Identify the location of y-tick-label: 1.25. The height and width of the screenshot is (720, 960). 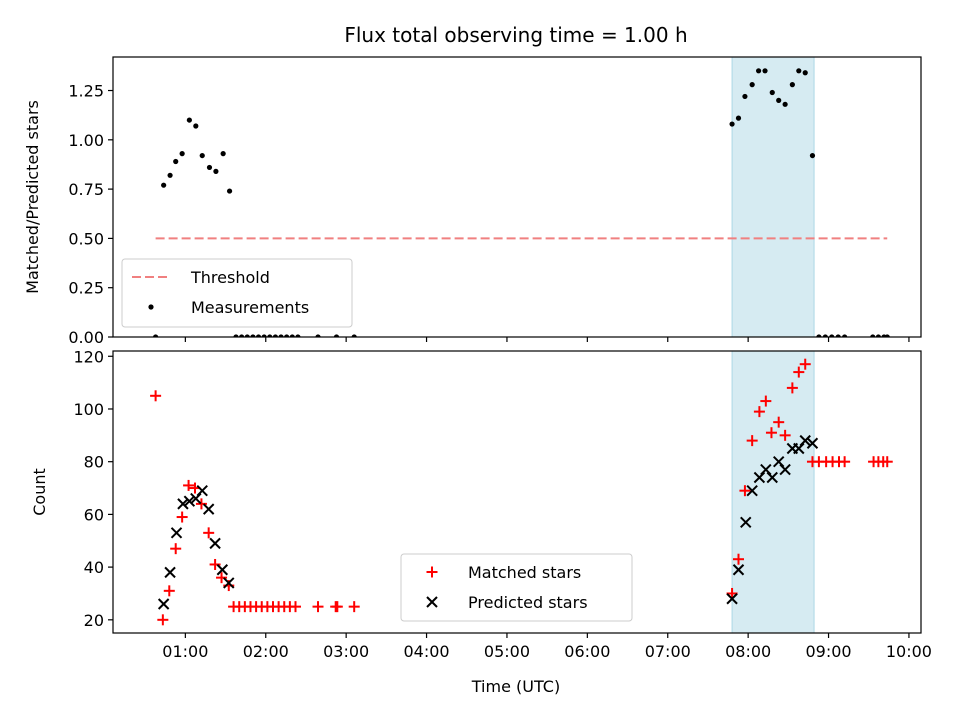
(86, 91).